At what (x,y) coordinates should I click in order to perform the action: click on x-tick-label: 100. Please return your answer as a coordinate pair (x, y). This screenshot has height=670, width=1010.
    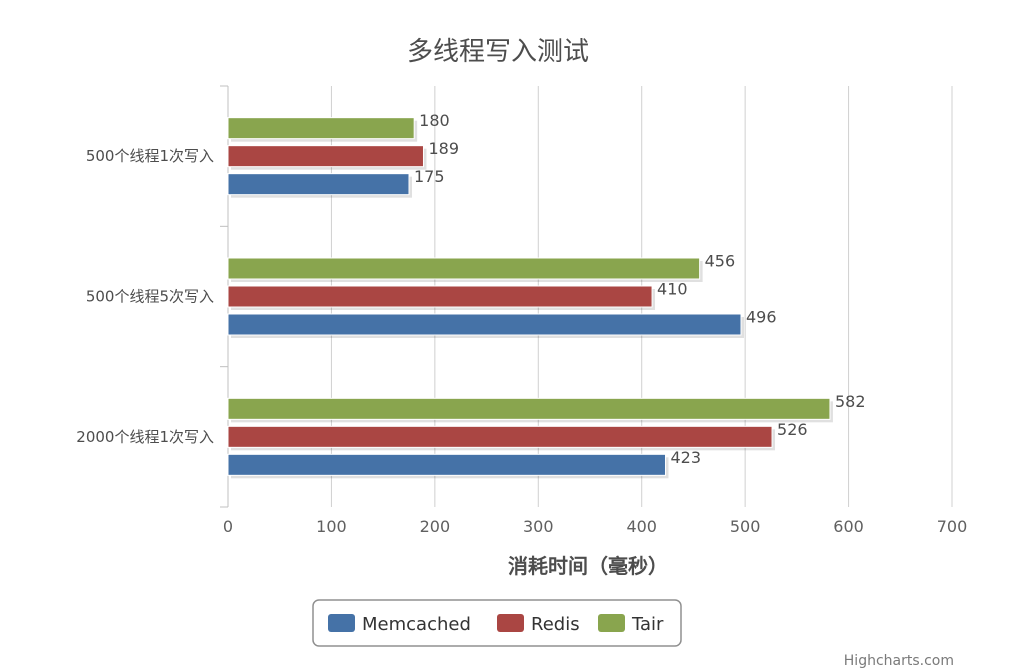
    Looking at the image, I should click on (331, 526).